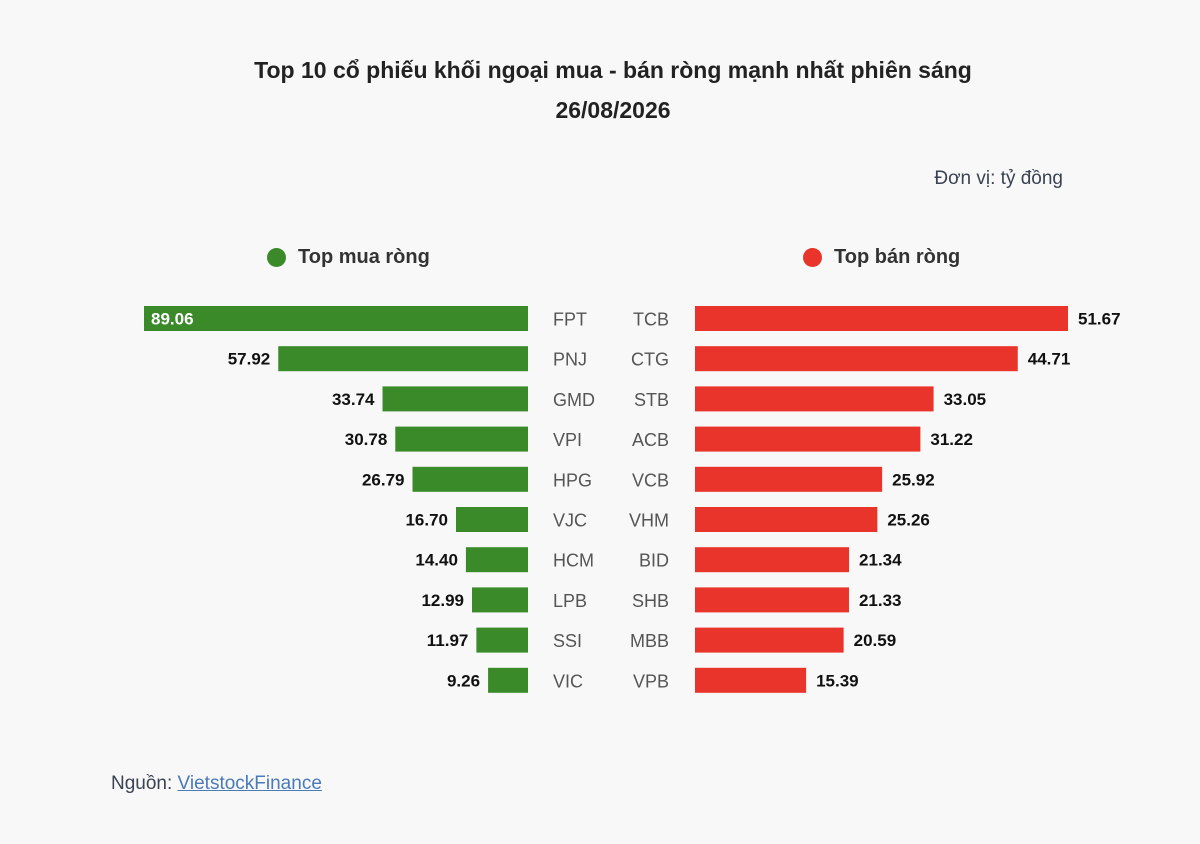 This screenshot has width=1200, height=844. I want to click on buy-value-label: 14.40, so click(436, 560).